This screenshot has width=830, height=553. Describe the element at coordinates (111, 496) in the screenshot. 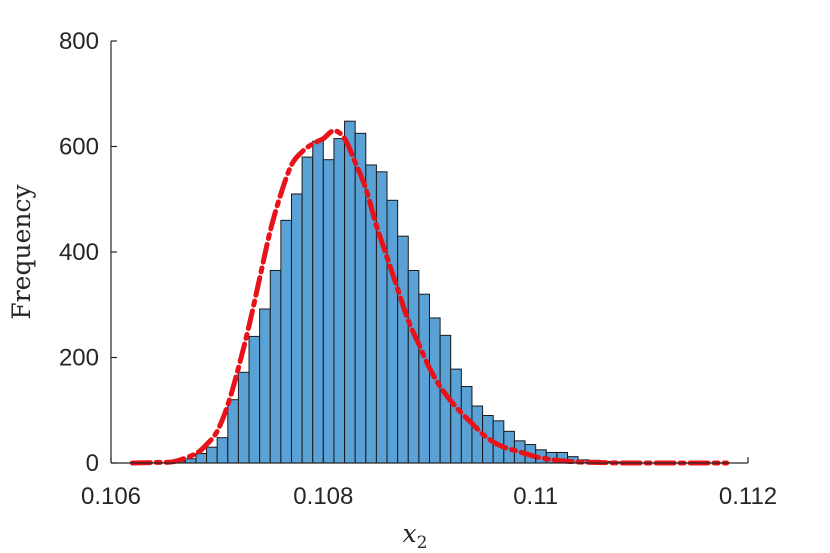

I see `x-tick-label: 0.106` at that location.